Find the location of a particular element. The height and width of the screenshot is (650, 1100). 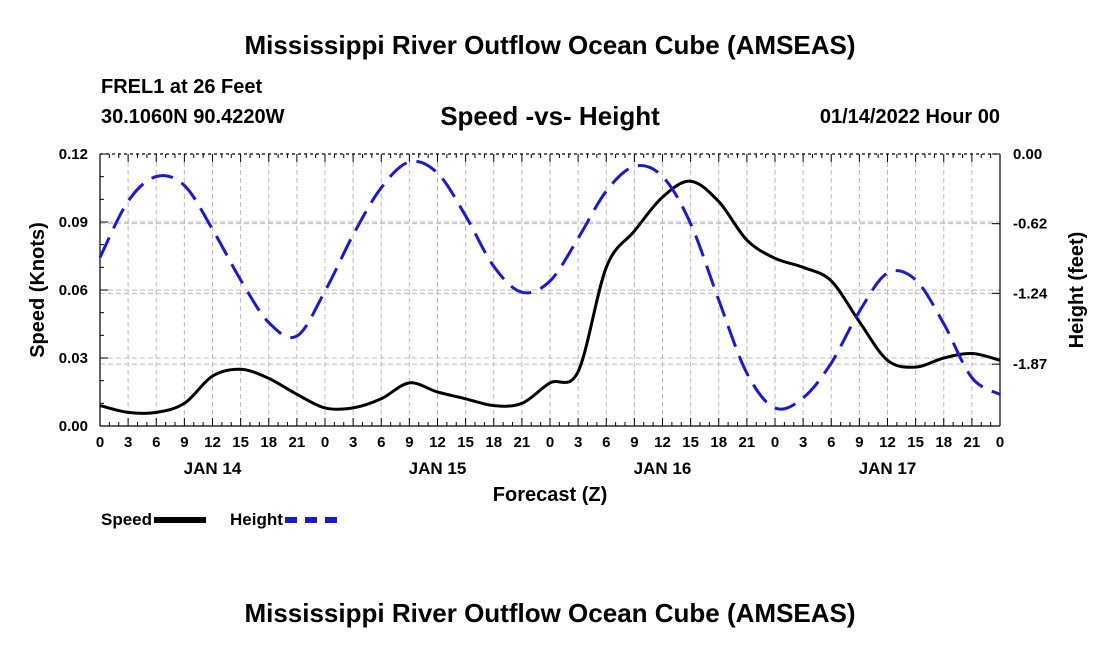

y2-tick-label: -1.24 is located at coordinates (1030, 293).